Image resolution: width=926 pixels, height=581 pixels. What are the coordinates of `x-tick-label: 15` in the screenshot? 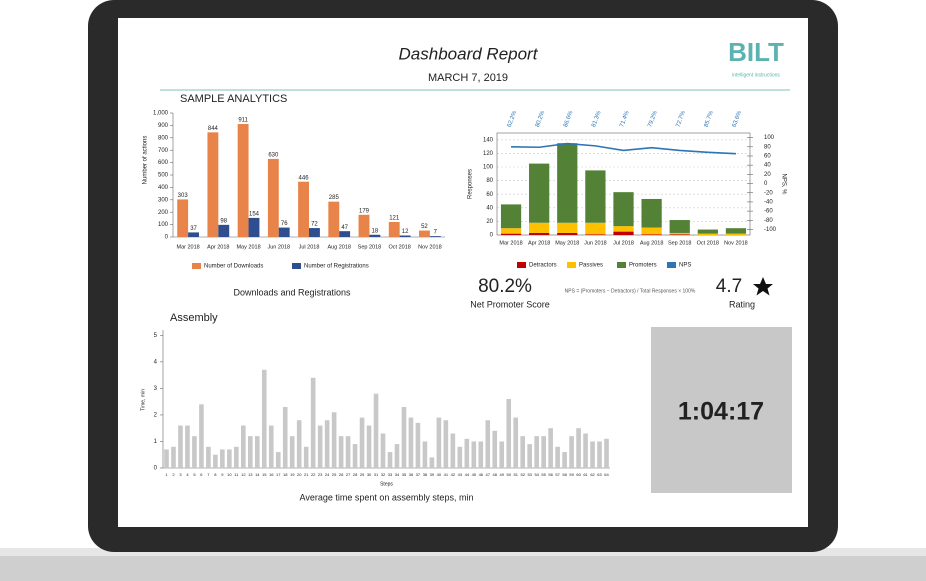 It's located at (264, 474).